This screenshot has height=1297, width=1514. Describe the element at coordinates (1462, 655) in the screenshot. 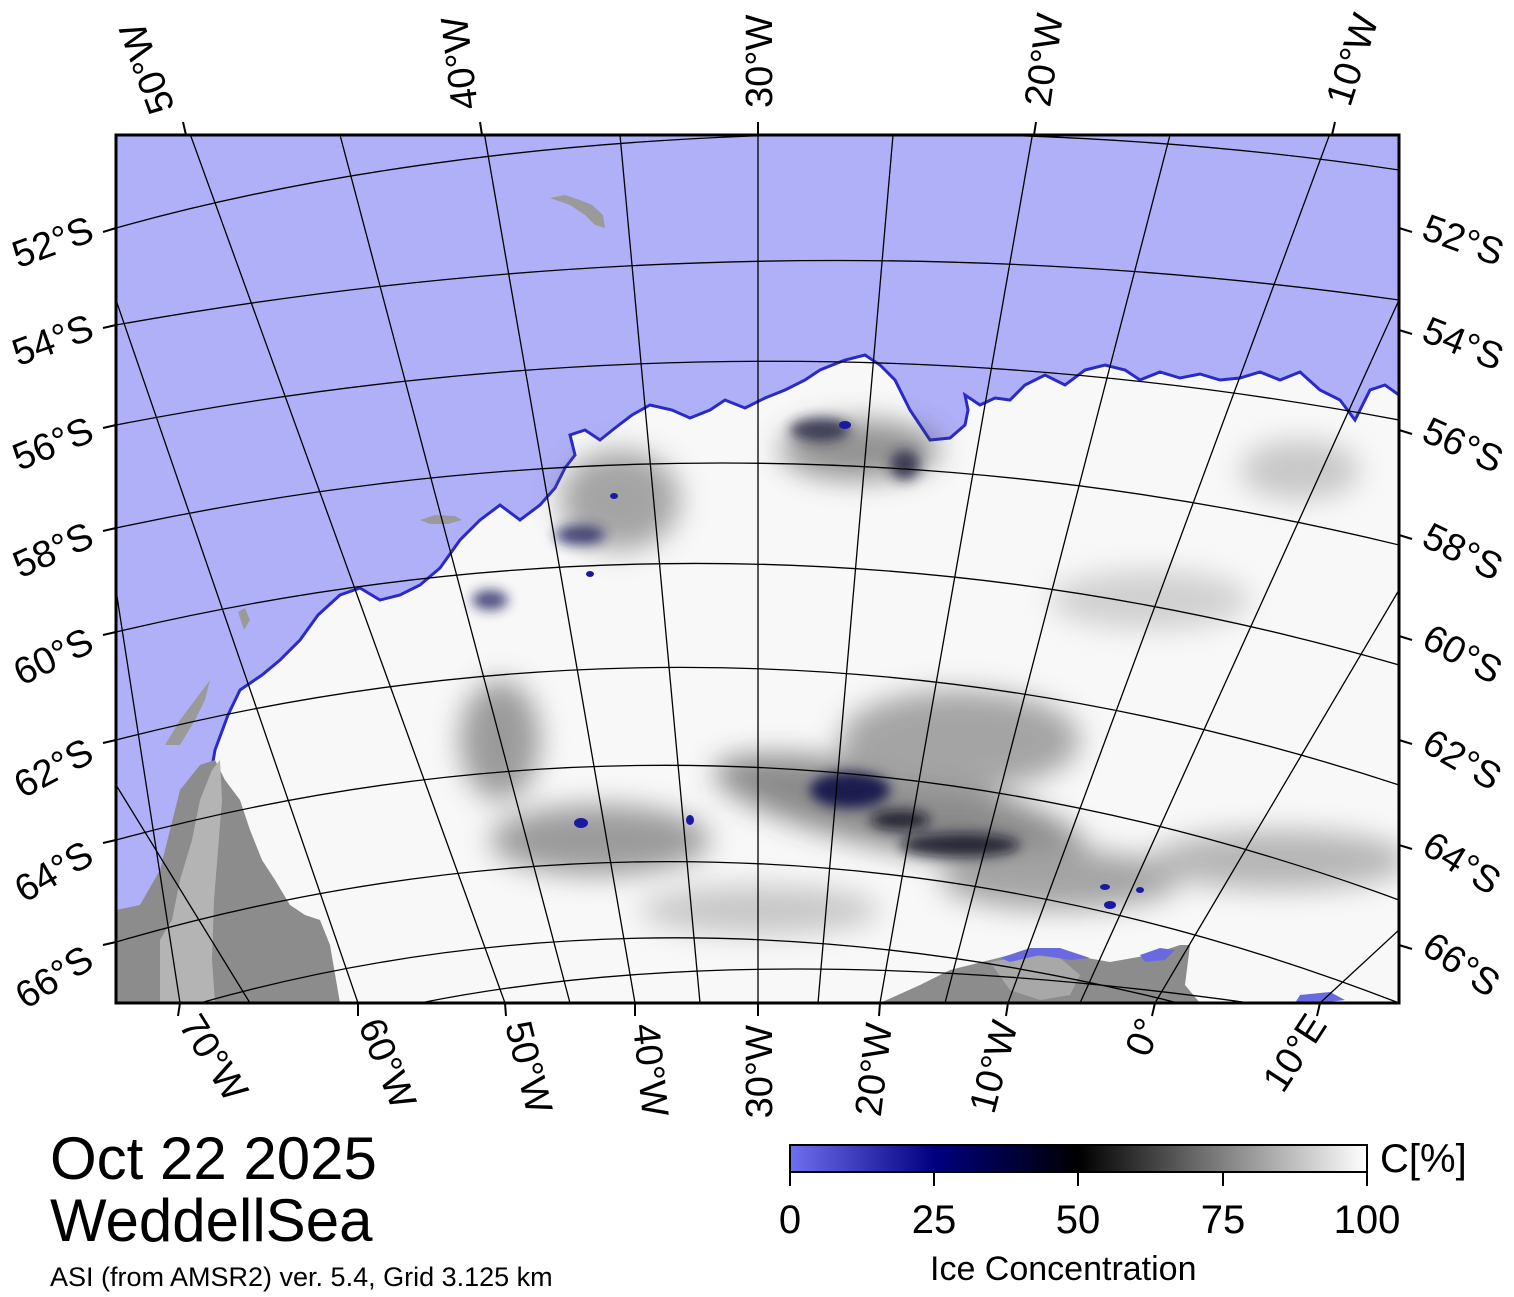

I see `right-lat-label: 60°S` at that location.